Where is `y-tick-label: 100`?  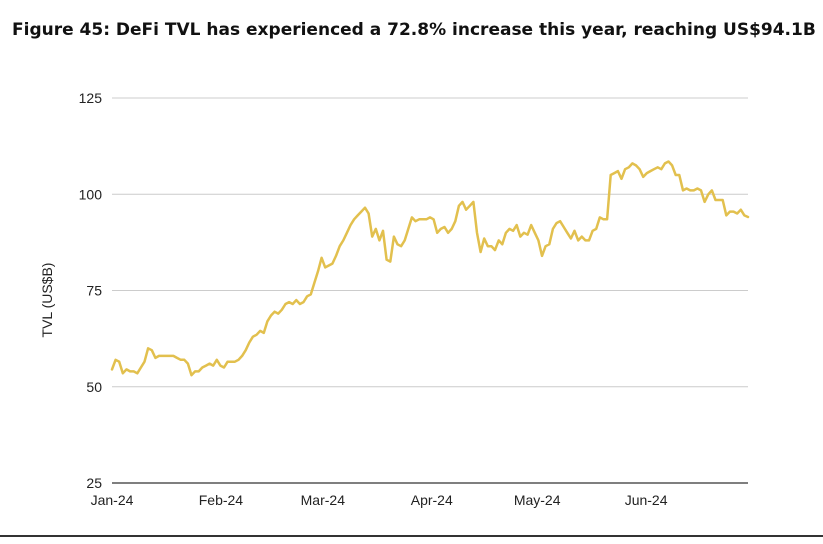
y-tick-label: 100 is located at coordinates (91, 194).